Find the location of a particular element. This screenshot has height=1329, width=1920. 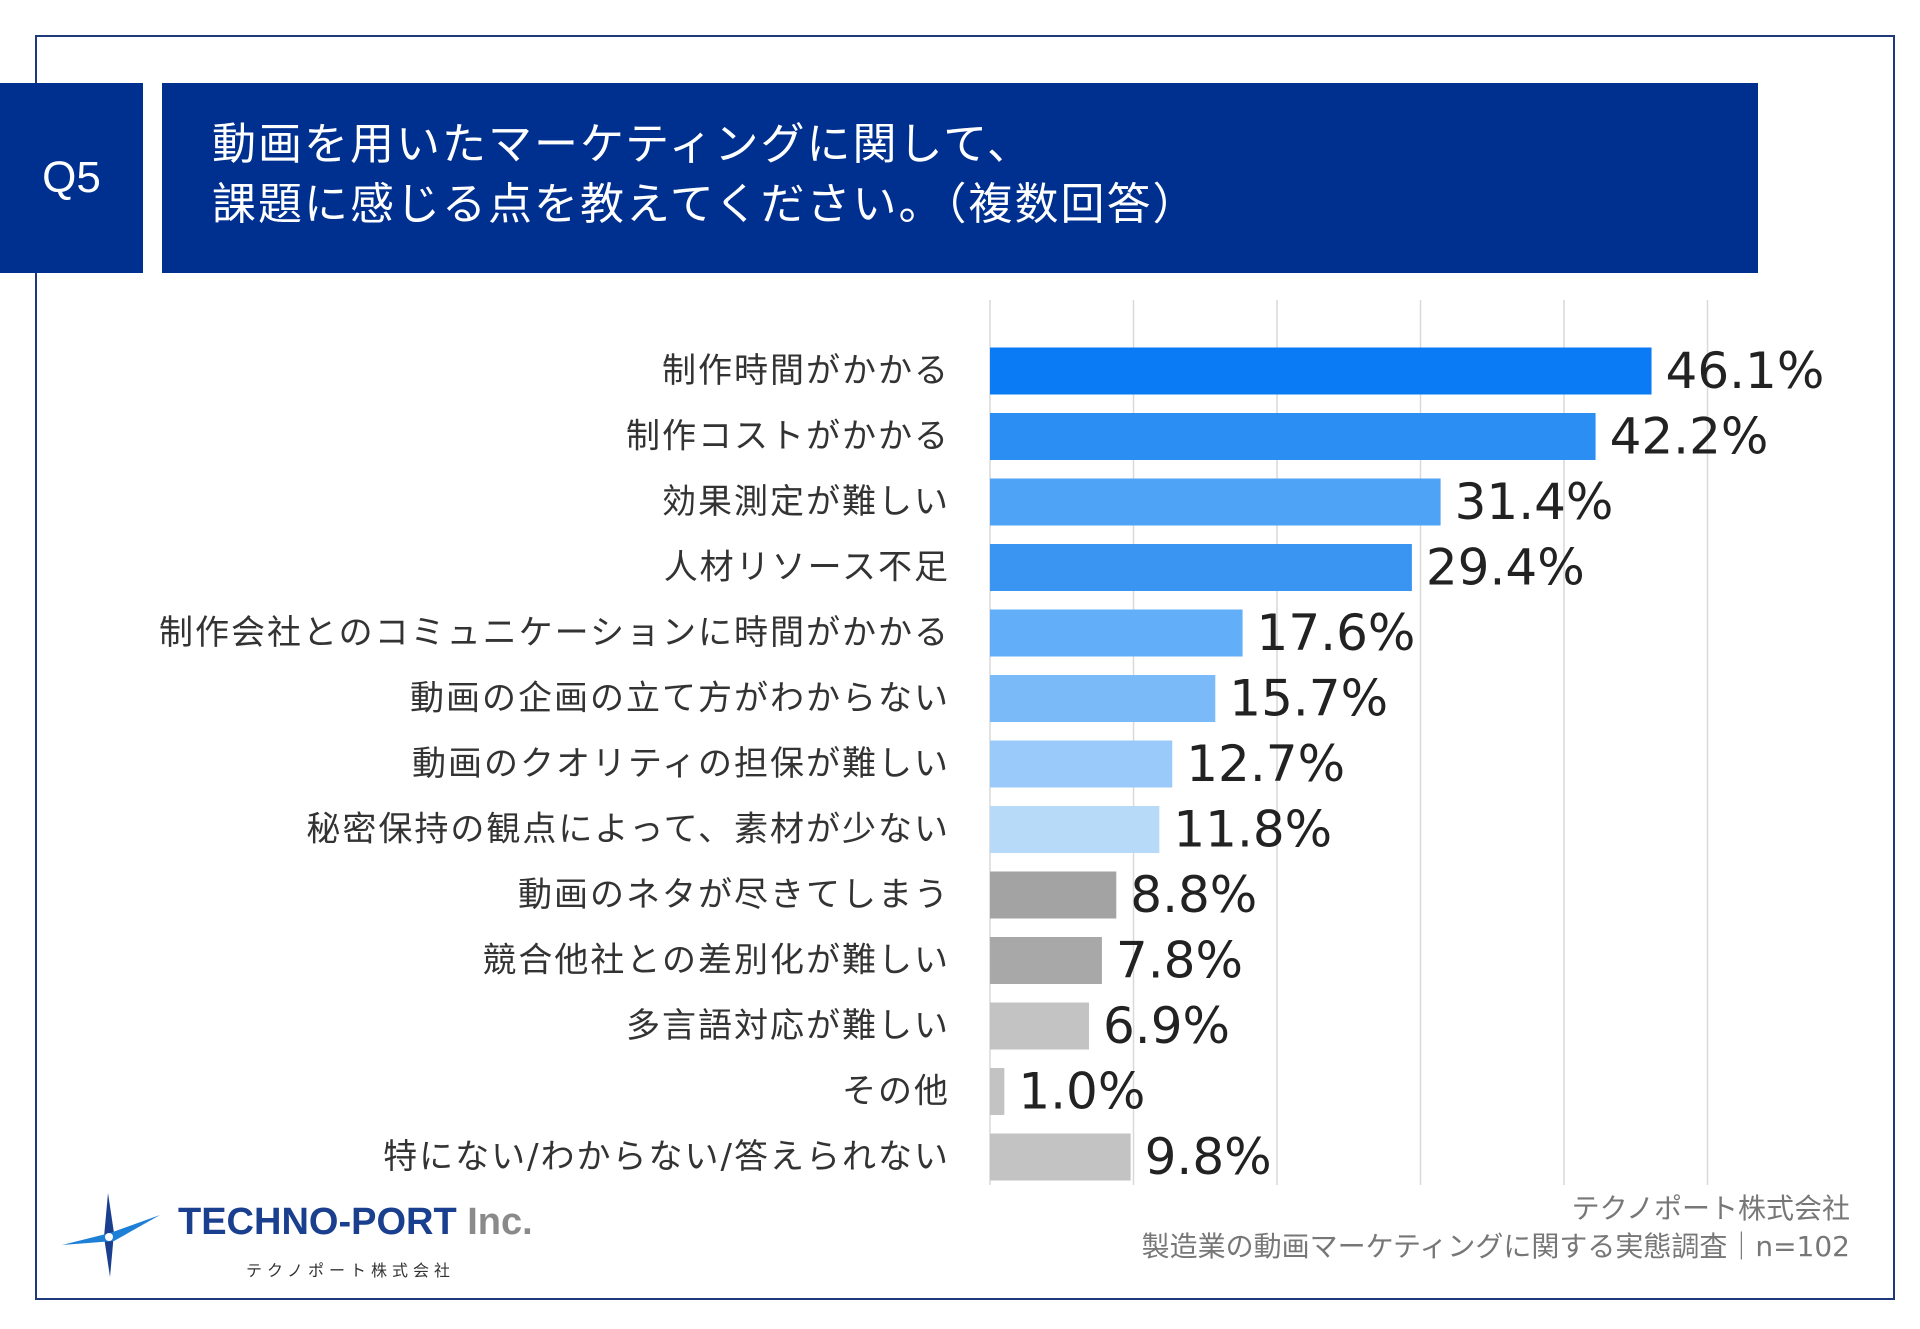

value-label-3: 29.4% is located at coordinates (1505, 568).